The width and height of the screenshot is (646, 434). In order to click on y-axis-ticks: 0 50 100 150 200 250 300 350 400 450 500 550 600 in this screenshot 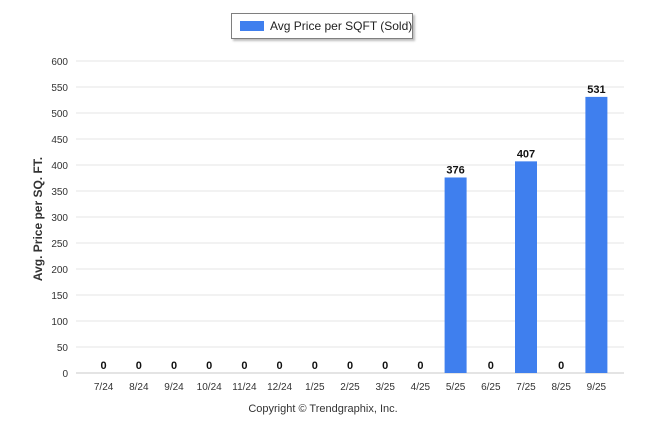, I will do `click(59, 218)`.